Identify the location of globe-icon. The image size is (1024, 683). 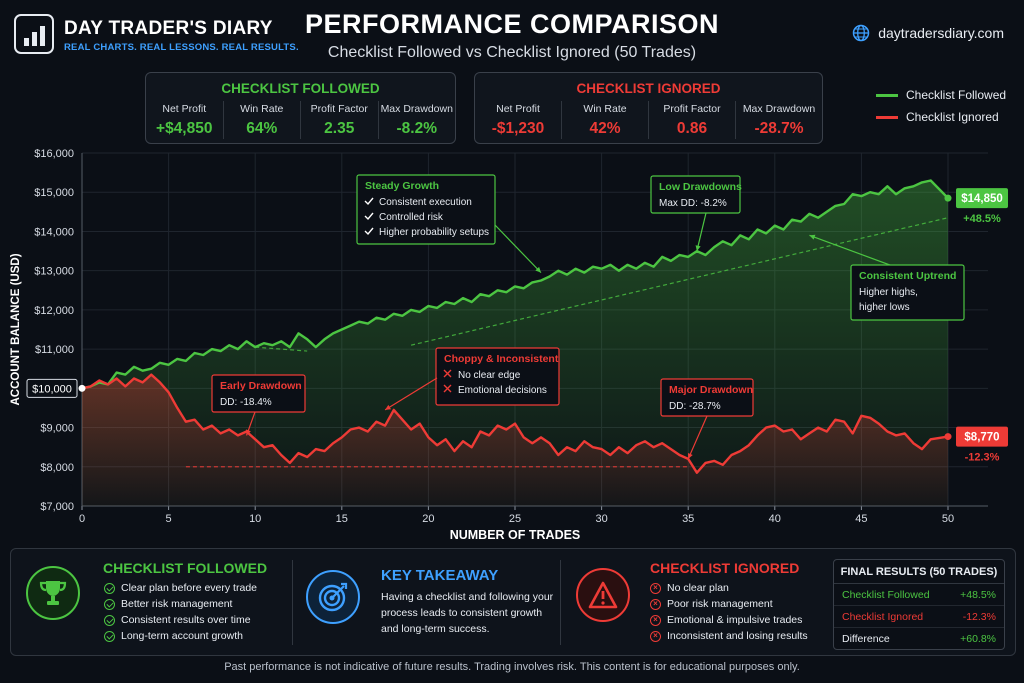
(861, 33).